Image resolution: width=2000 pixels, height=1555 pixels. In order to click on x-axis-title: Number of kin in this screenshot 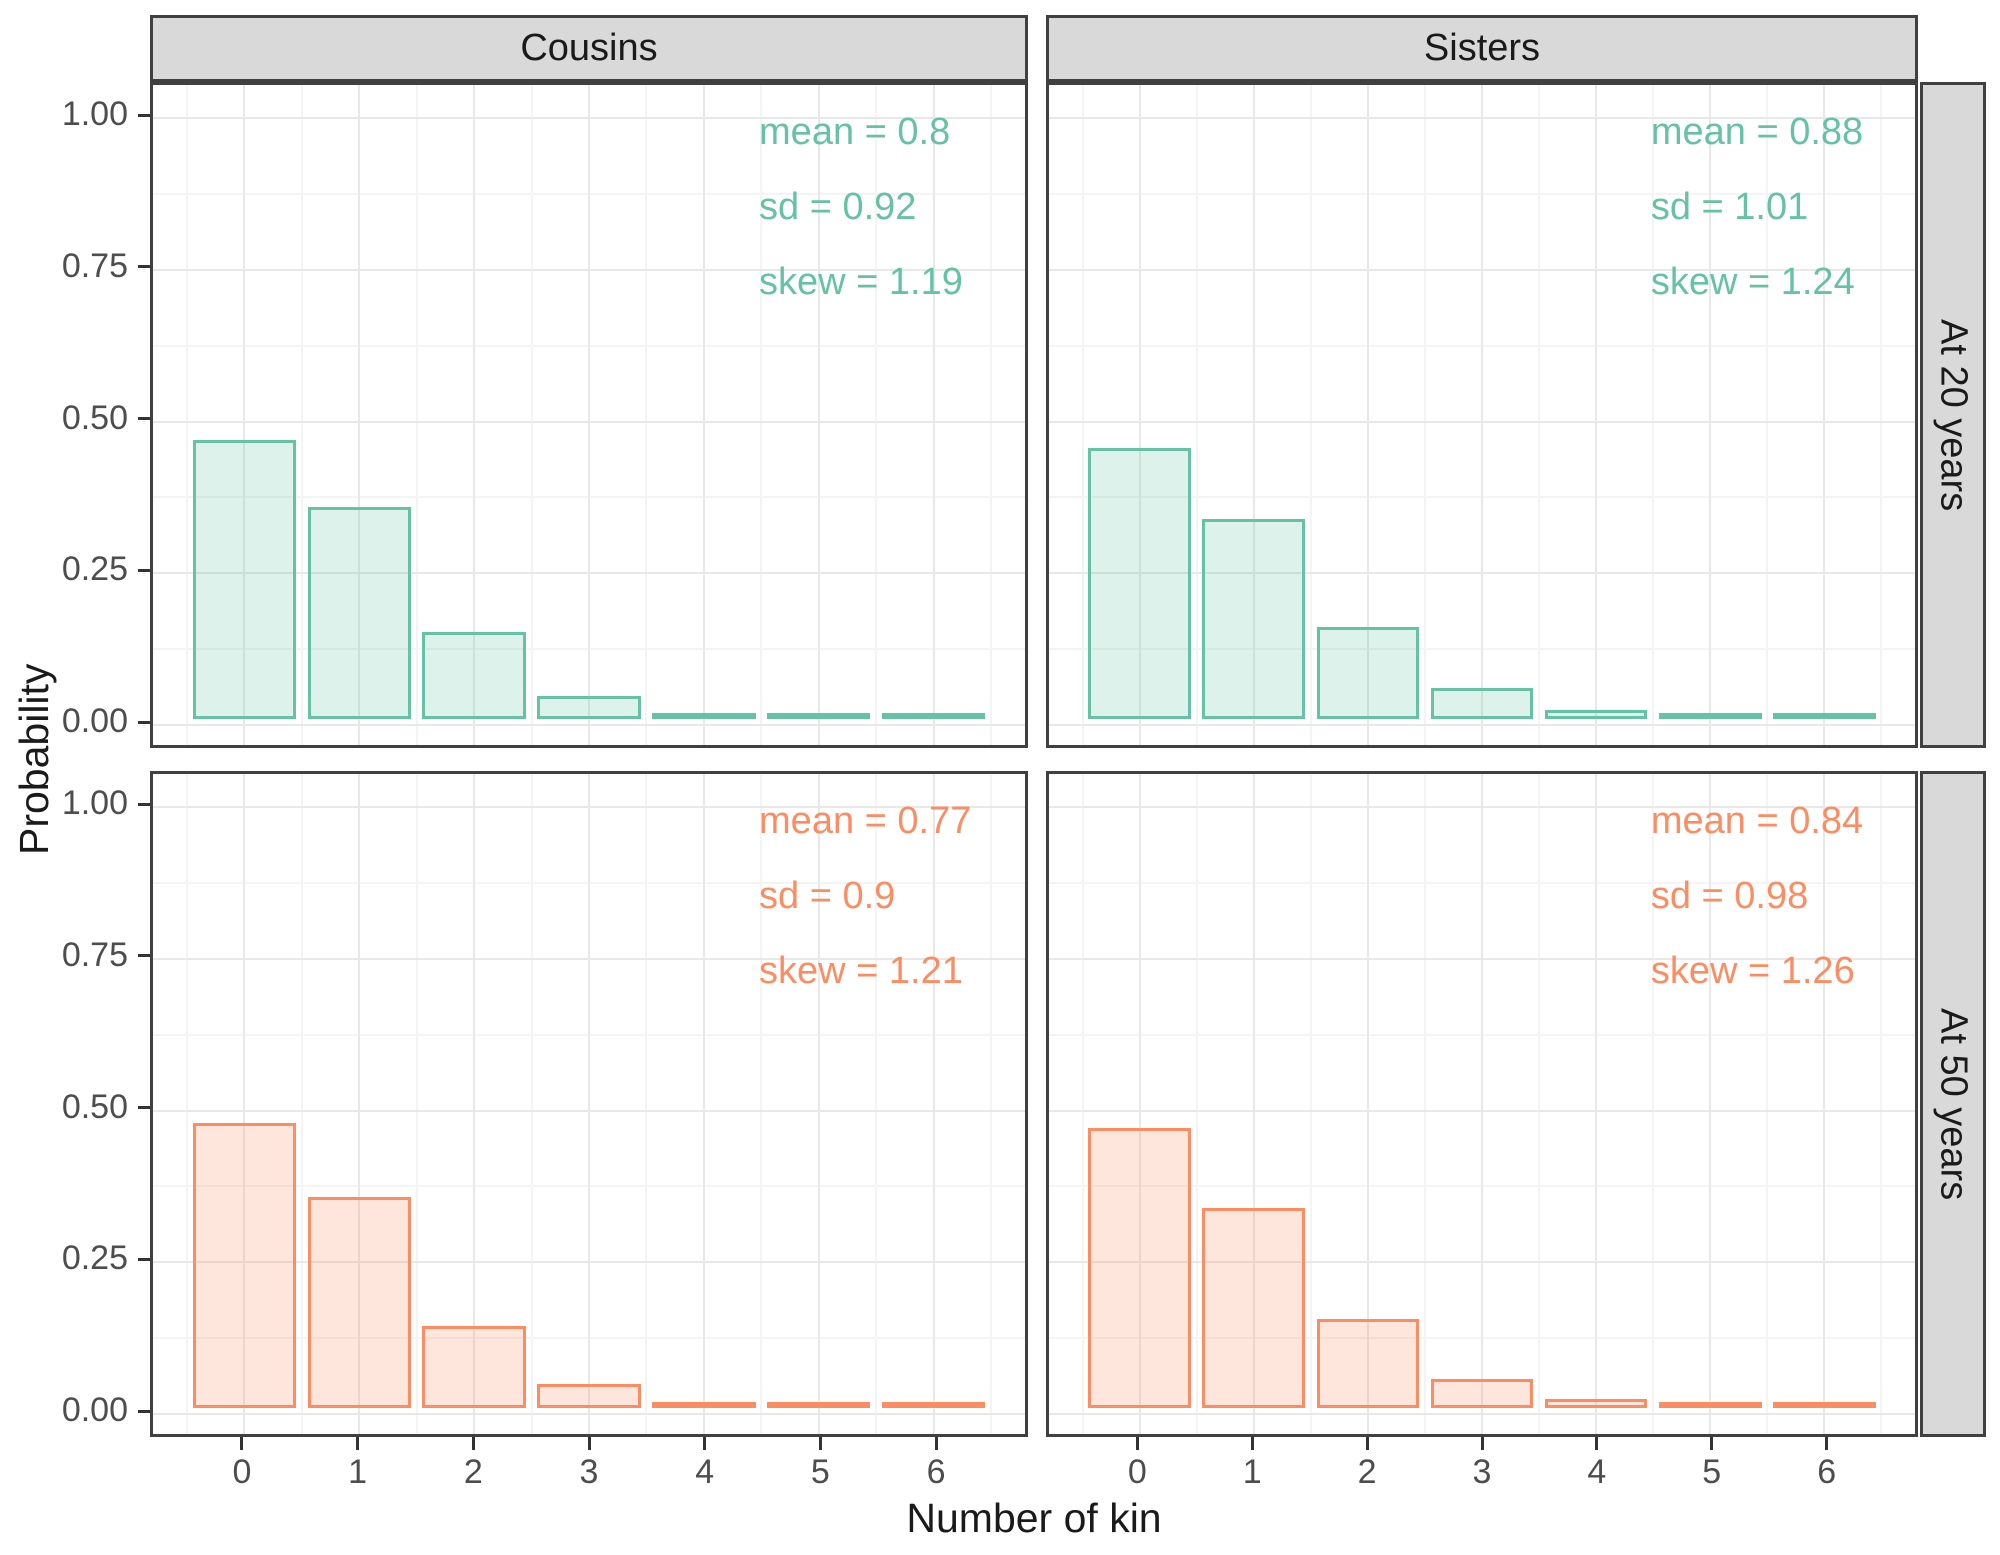, I will do `click(1034, 1518)`.